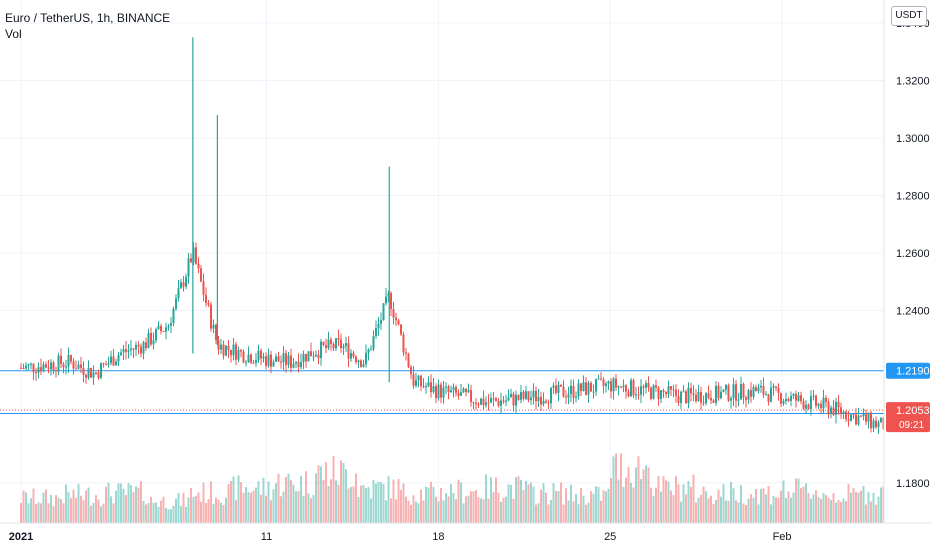 This screenshot has height=550, width=932. What do you see at coordinates (908, 417) in the screenshot?
I see `current-price-badge-bg` at bounding box center [908, 417].